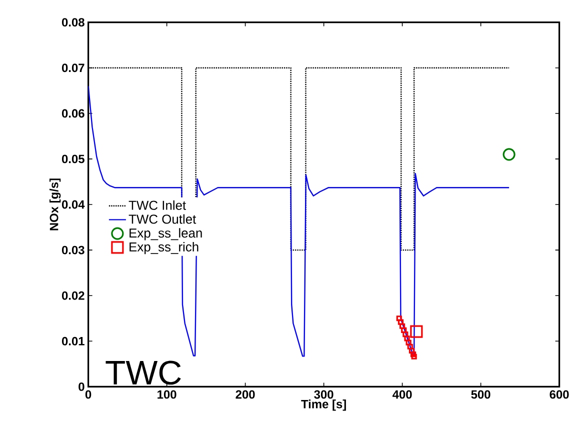 Image resolution: width=577 pixels, height=432 pixels. I want to click on y-tick-label: 0.07, so click(73, 68).